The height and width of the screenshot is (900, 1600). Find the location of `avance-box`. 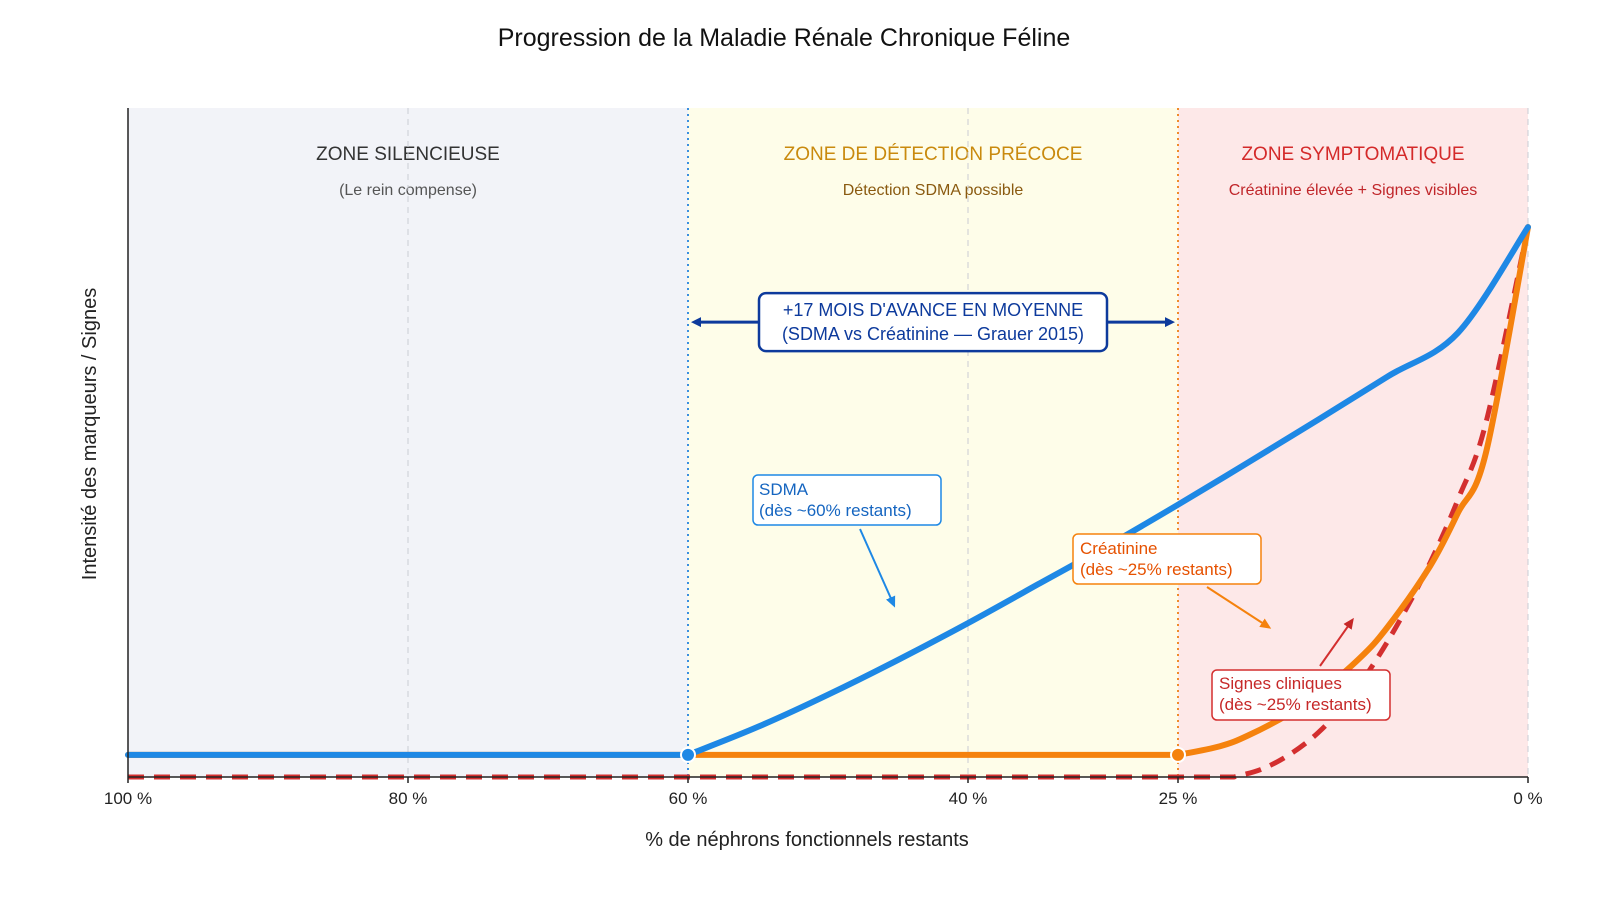

avance-box is located at coordinates (933, 322).